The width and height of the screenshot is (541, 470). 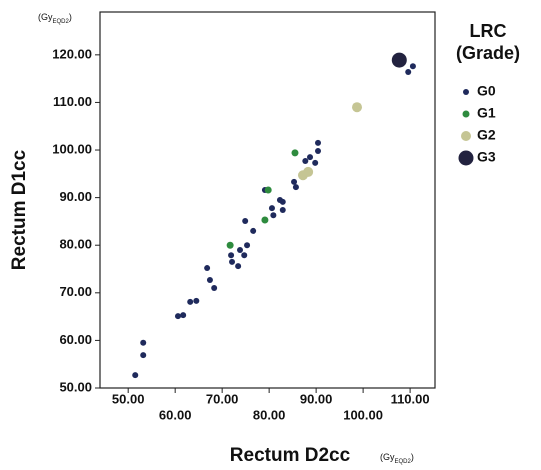 I want to click on x-axis-title: Rectum D2cc, so click(x=290, y=455).